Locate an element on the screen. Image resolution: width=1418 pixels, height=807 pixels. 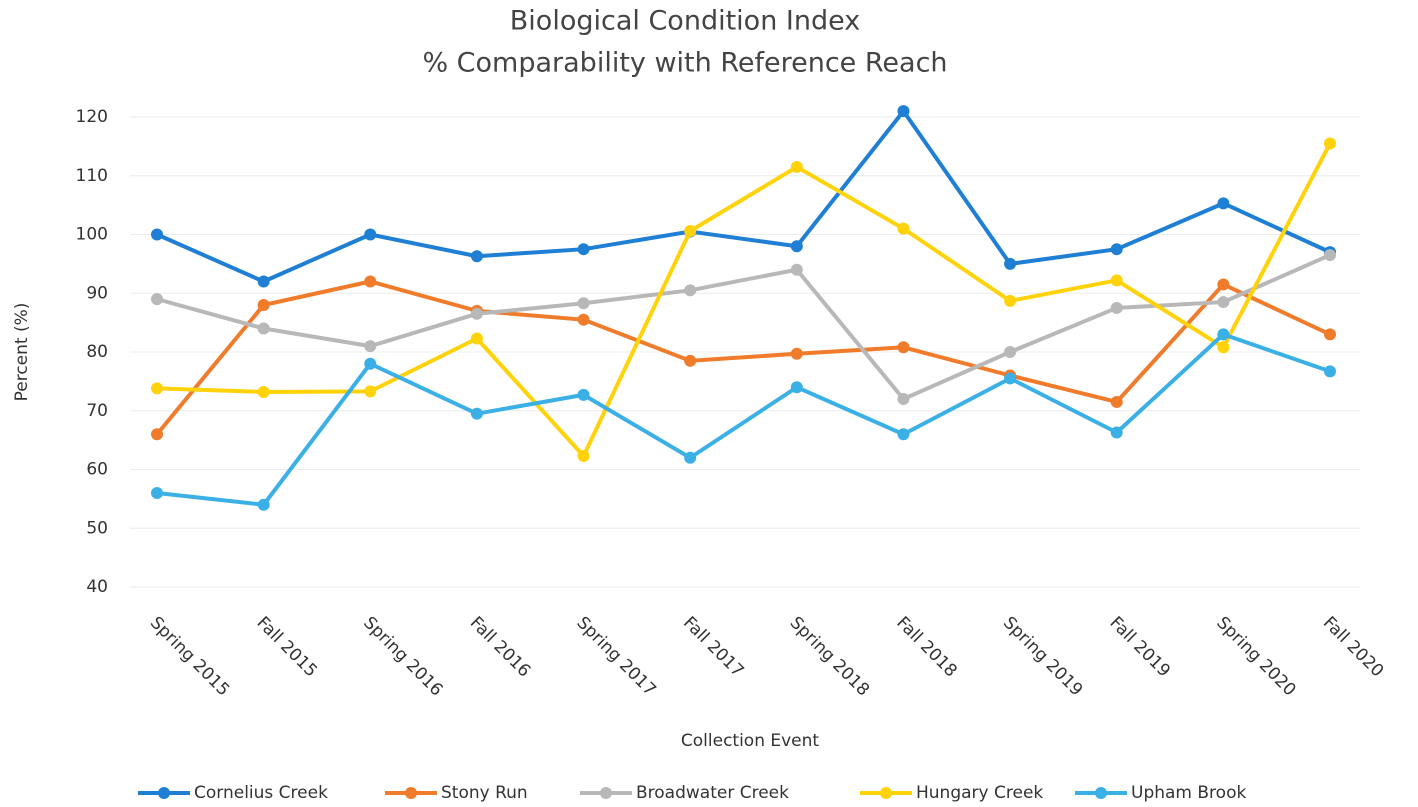
x-tick-label: Spring 2019 is located at coordinates (1042, 656).